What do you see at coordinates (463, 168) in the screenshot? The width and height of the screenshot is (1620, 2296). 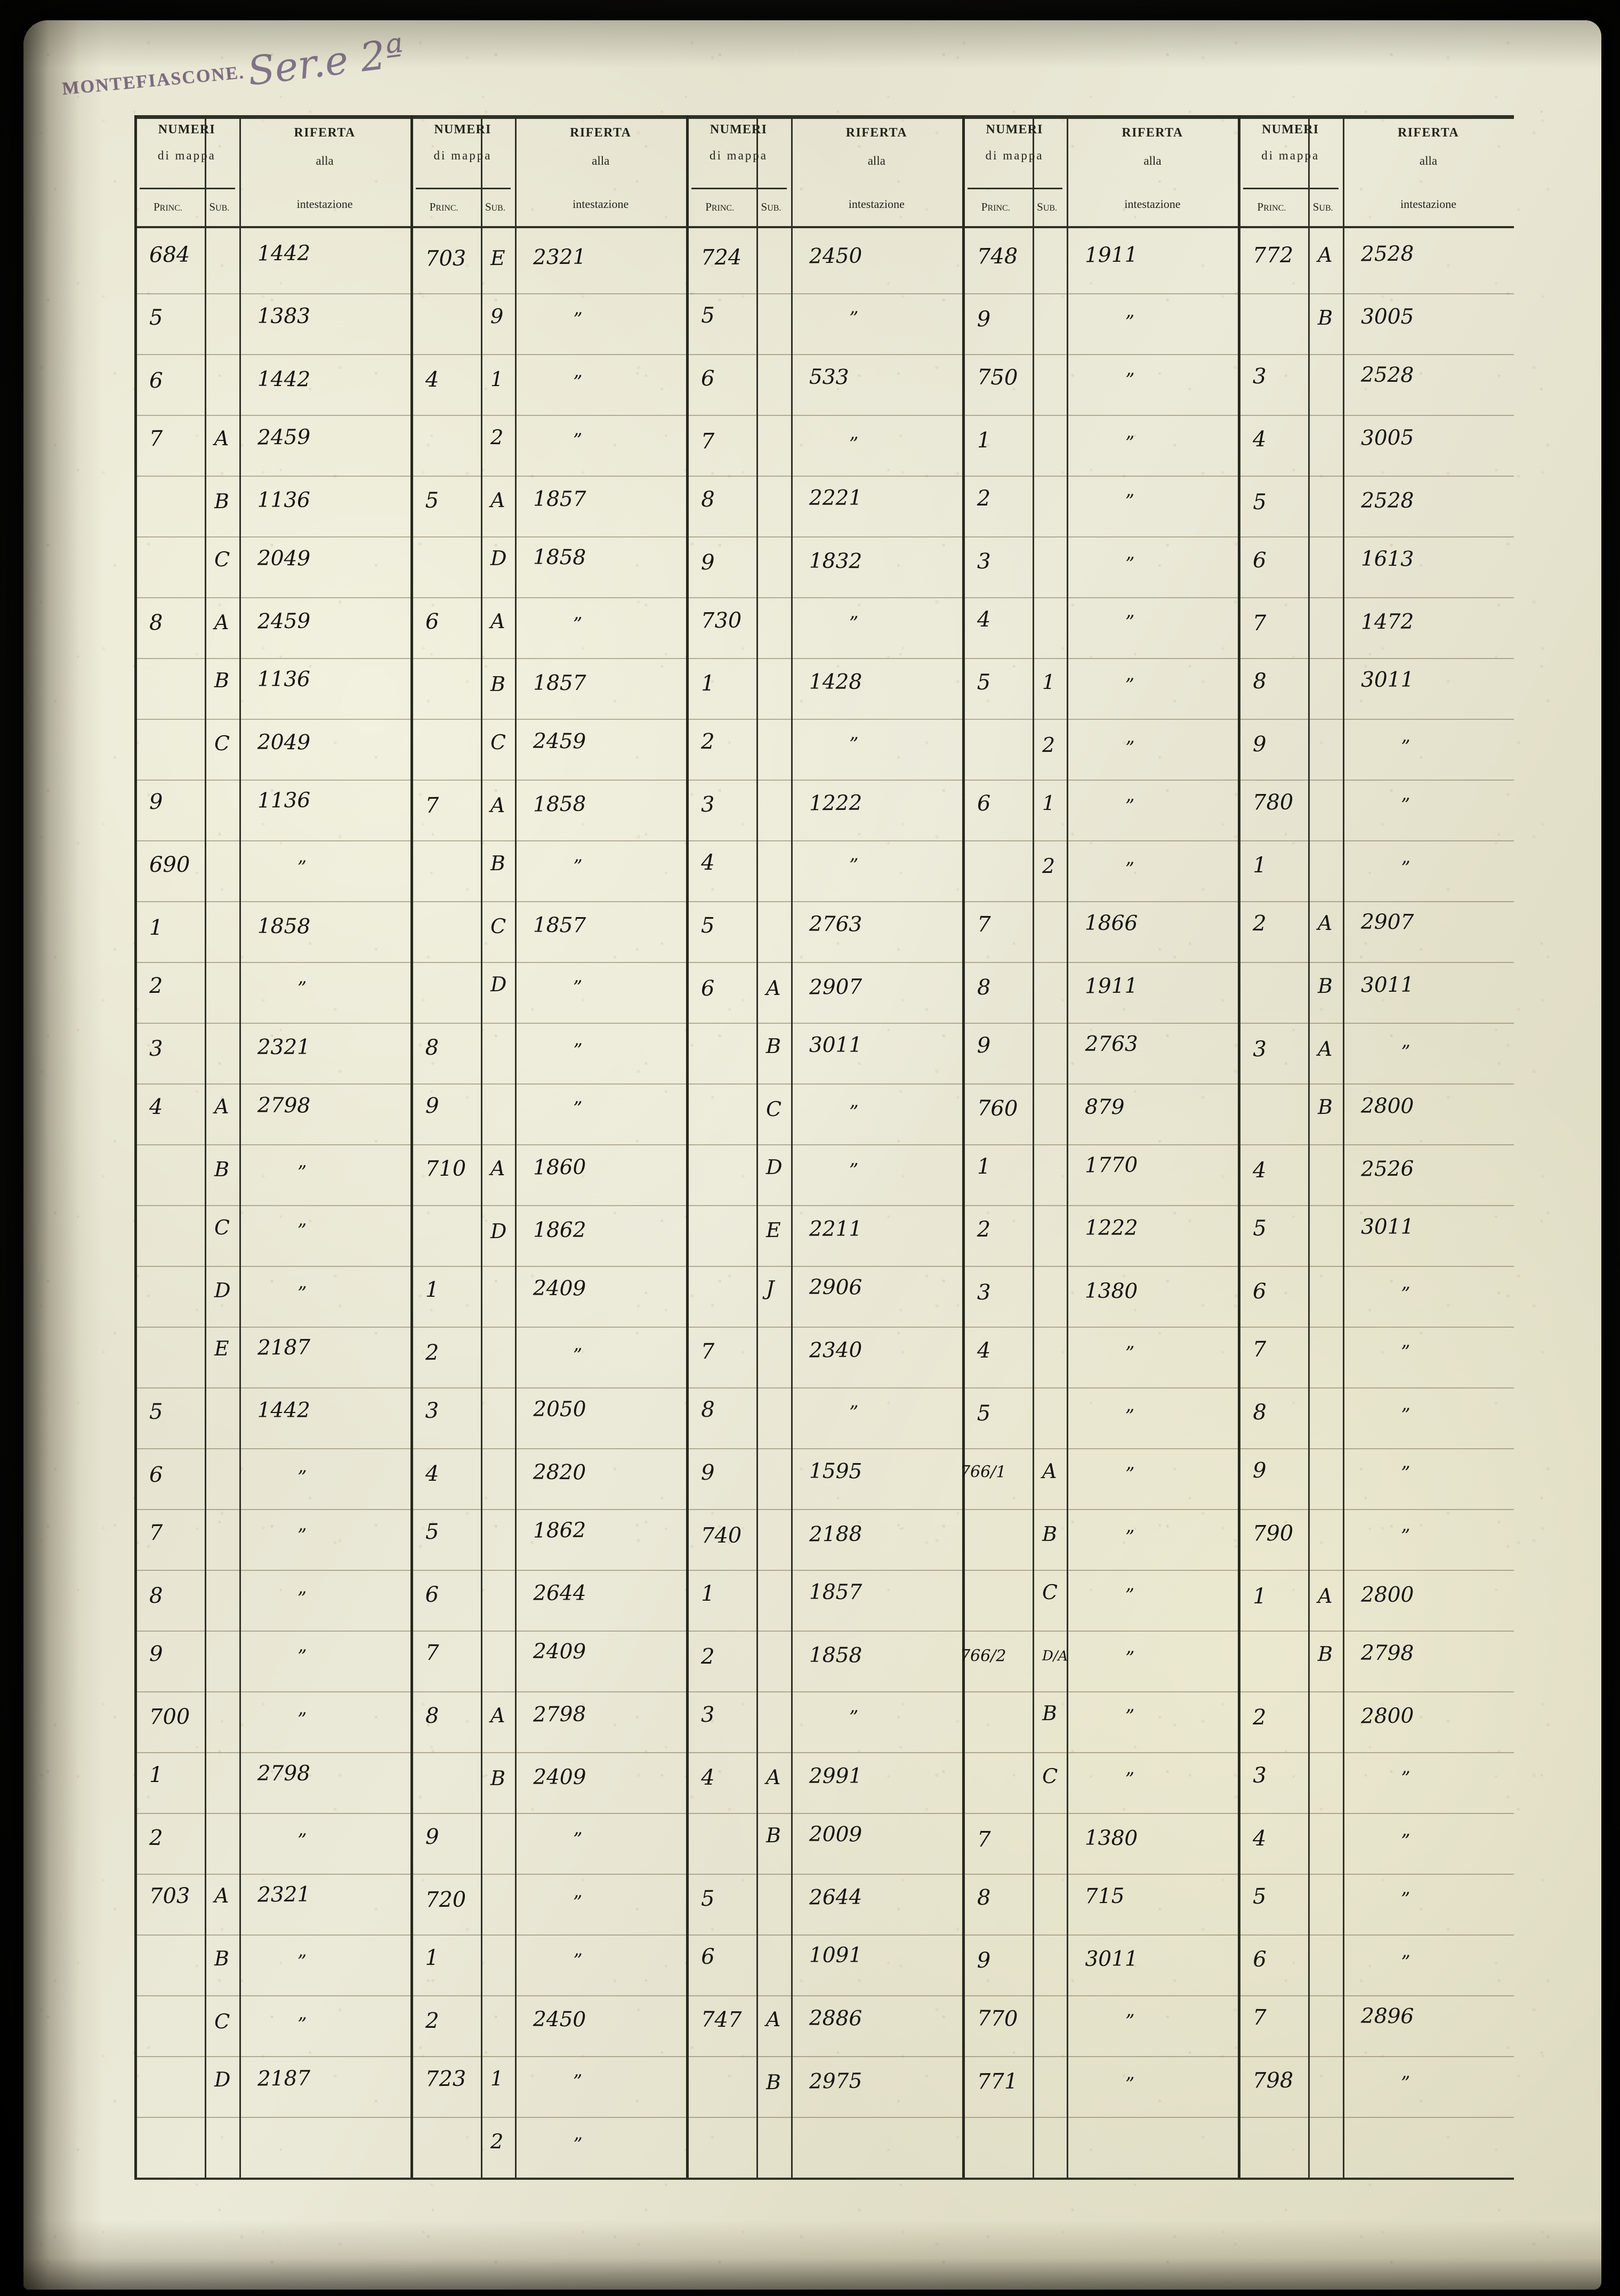 I see `column-header-numeri-2: NUMERI di mappa` at bounding box center [463, 168].